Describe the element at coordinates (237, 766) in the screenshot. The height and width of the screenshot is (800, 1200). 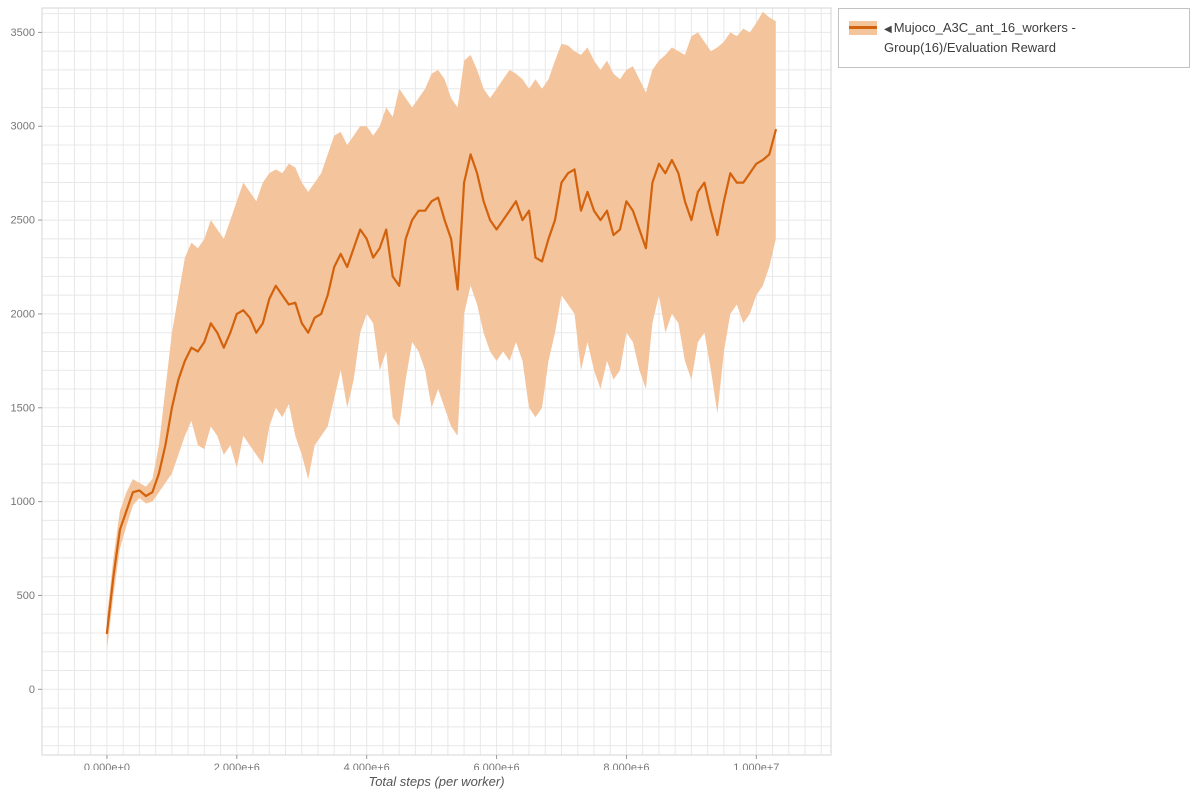
I see `x-tick-label: 2.000e+6` at that location.